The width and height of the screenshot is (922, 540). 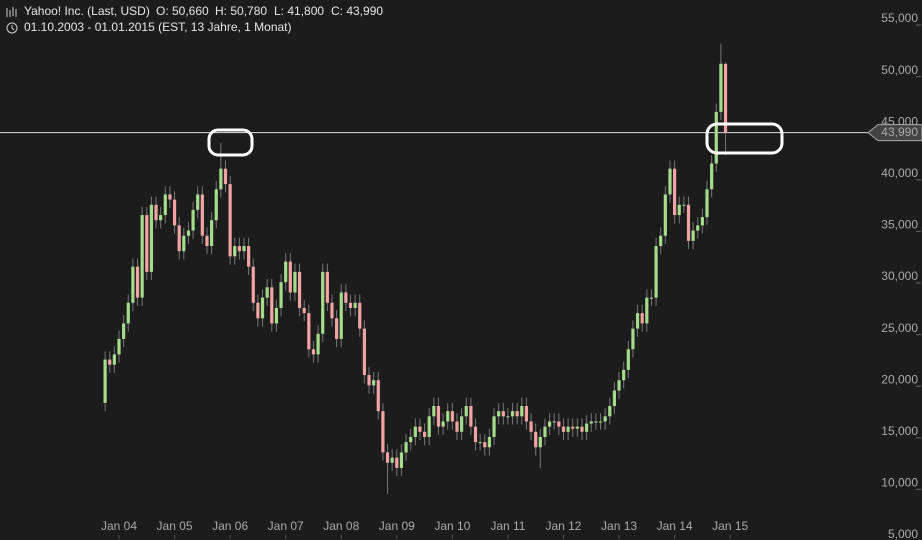 What do you see at coordinates (241, 11) in the screenshot?
I see `ohlc-high: H: 50,780` at bounding box center [241, 11].